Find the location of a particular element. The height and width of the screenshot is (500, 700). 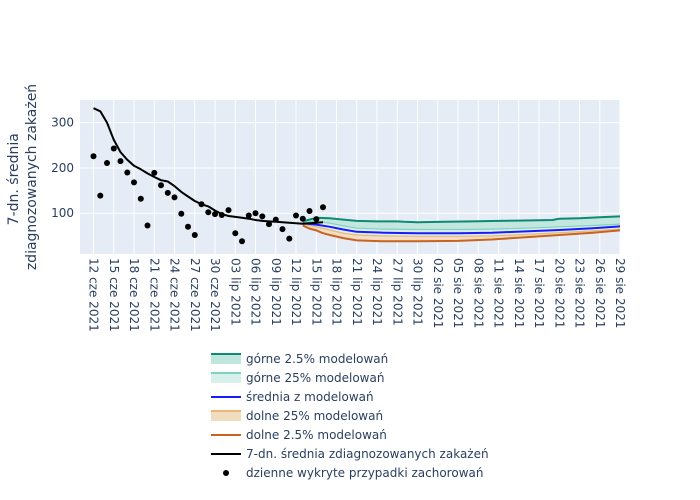

x-tick-label-3: 21 cze 2021 is located at coordinates (154, 295).